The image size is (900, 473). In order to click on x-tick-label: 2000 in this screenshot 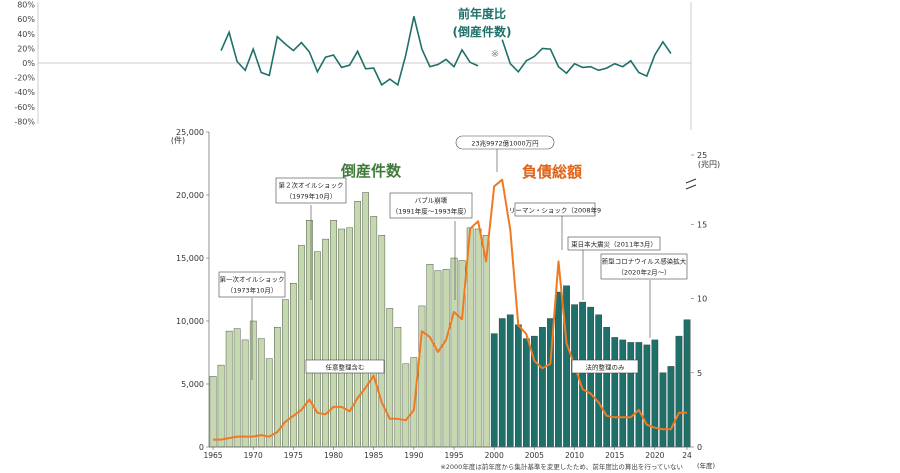, I will do `click(494, 455)`.